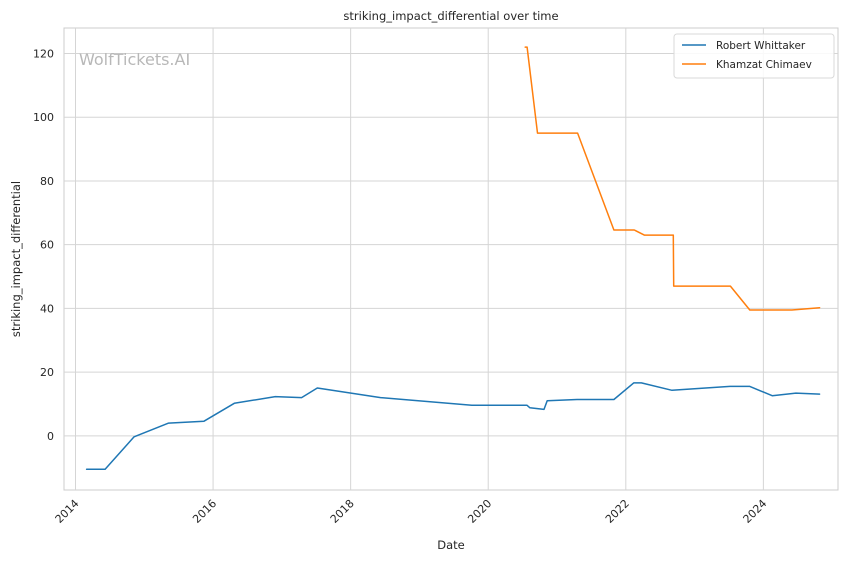 This screenshot has width=848, height=565. Describe the element at coordinates (755, 511) in the screenshot. I see `x-tick-label: 2024` at that location.